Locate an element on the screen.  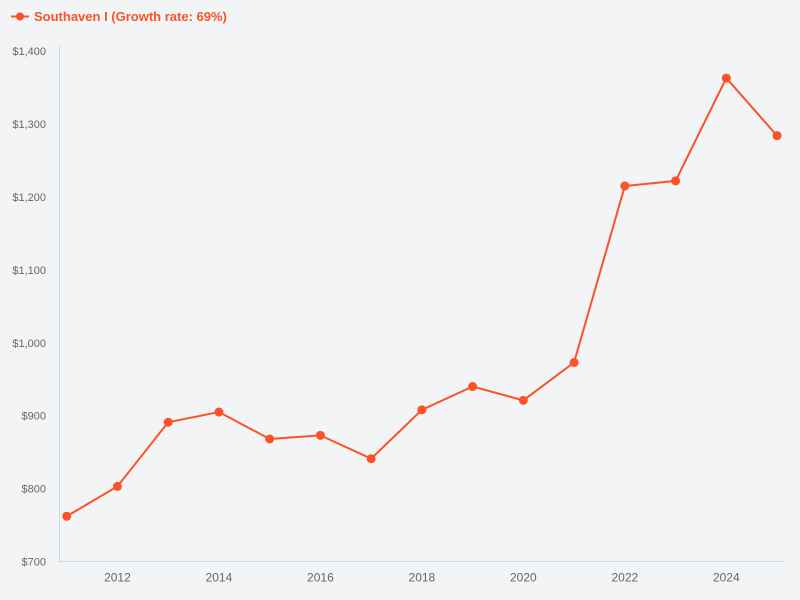
x-tick-label-2020: 2020 is located at coordinates (523, 578).